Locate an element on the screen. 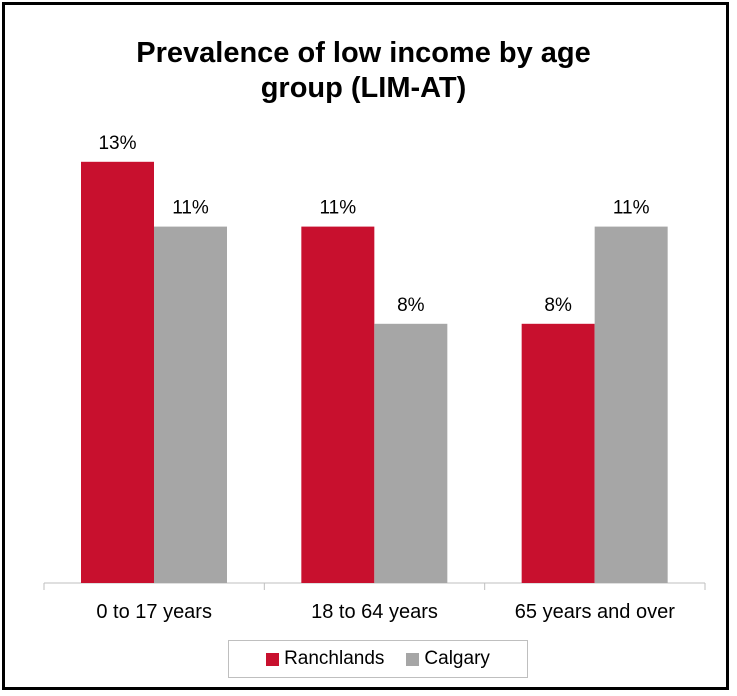 Image resolution: width=737 pixels, height=696 pixels. legend-label-ranchlands: Ranchlands is located at coordinates (334, 658).